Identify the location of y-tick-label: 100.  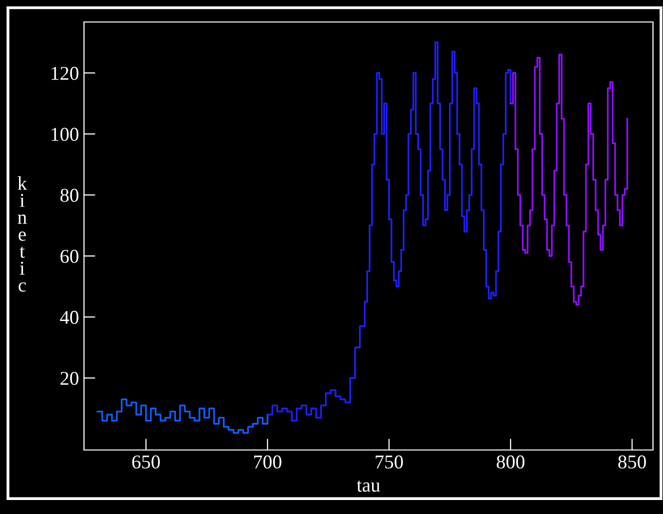
(65, 134).